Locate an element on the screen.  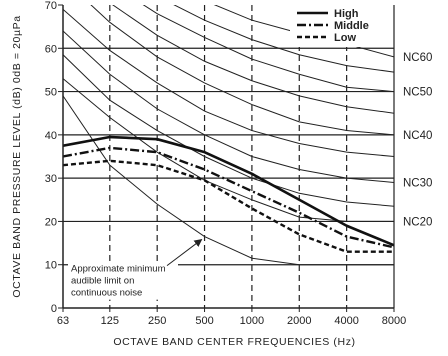
nc-curve-label: NC30 is located at coordinates (417, 183).